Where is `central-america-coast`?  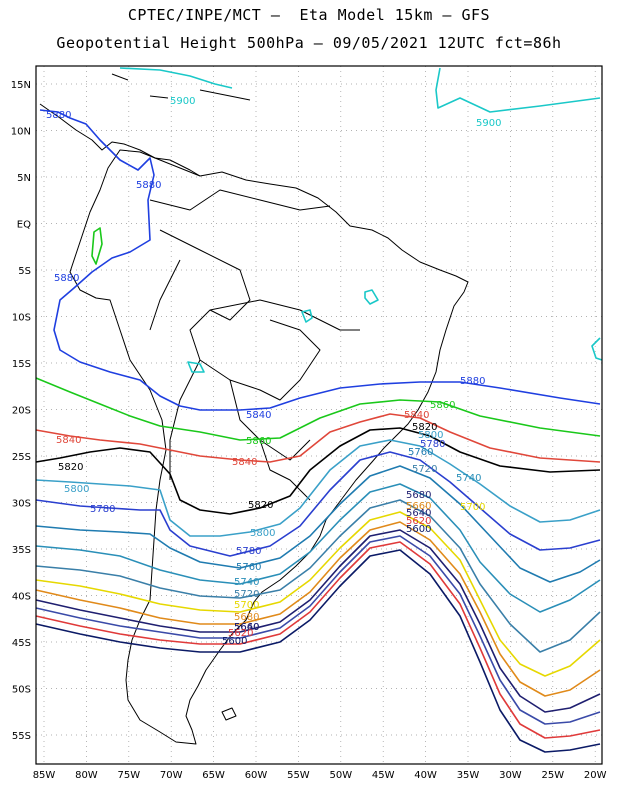 central-america-coast is located at coordinates (120, 140).